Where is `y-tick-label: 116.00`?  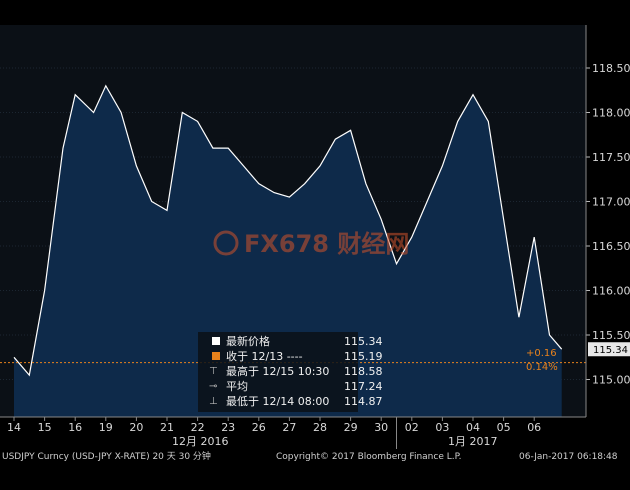 y-tick-label: 116.00 is located at coordinates (611, 291).